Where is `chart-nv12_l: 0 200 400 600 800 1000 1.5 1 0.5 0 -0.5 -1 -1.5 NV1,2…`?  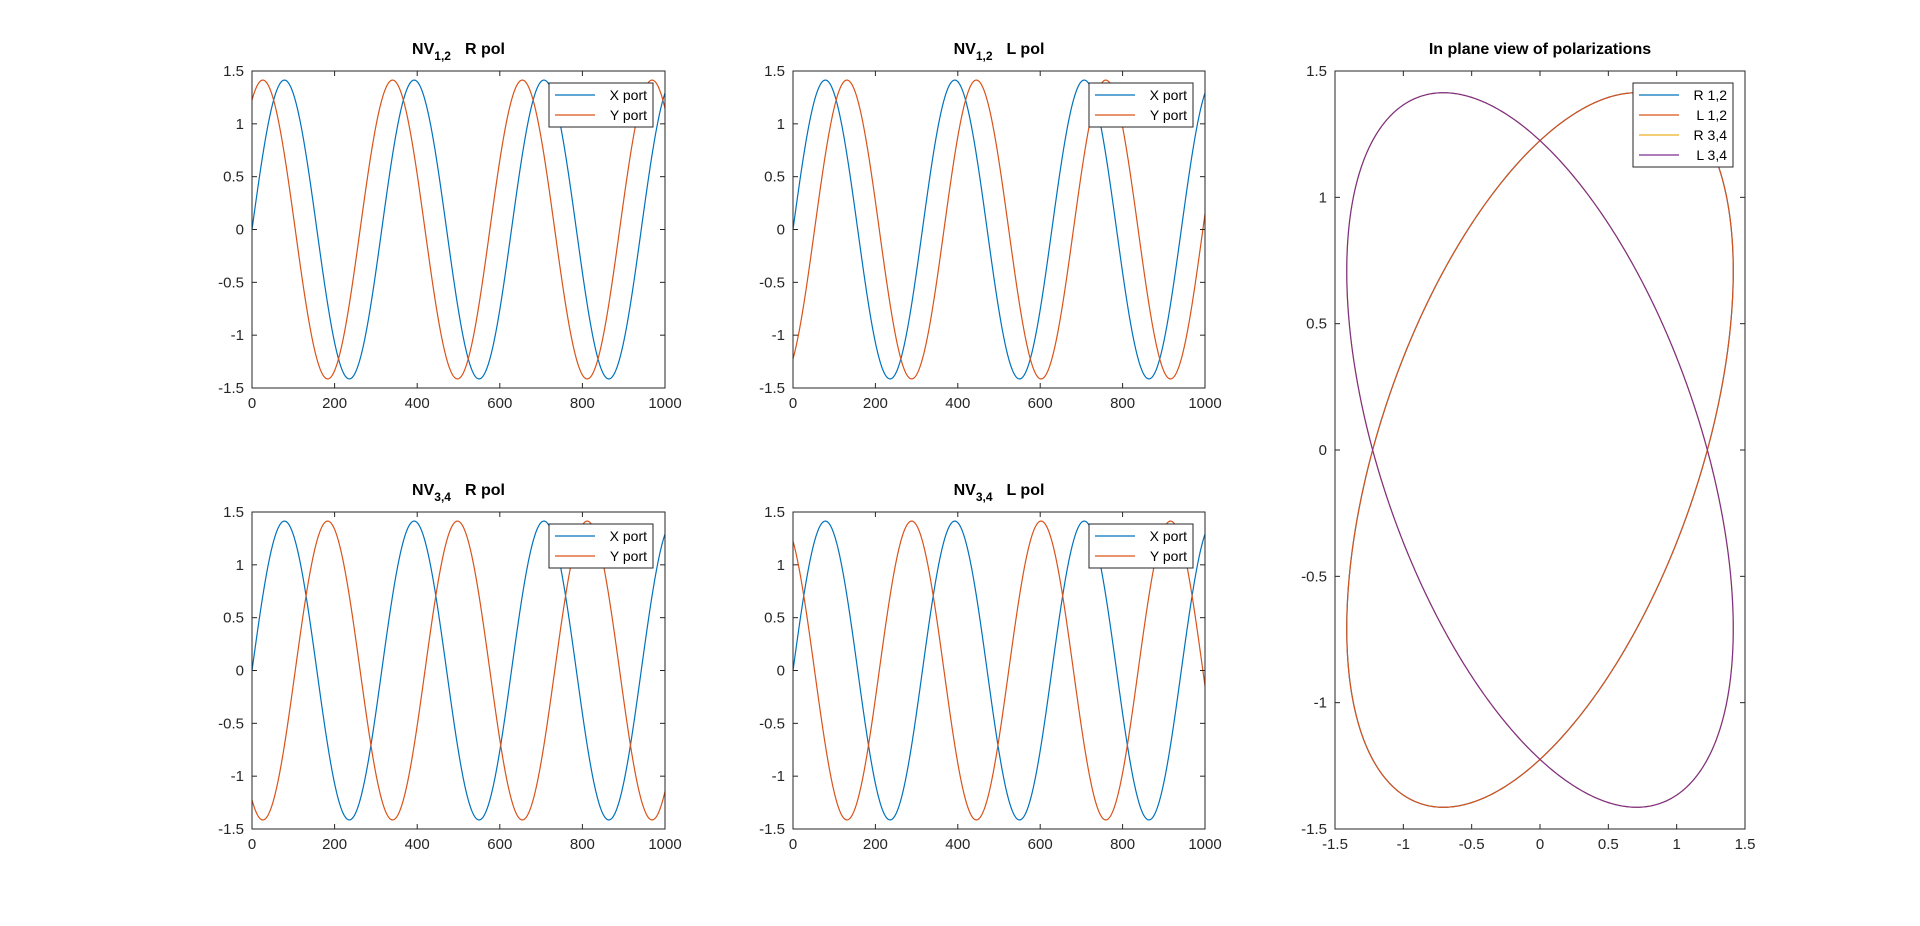
chart-nv12_l: 0 200 400 600 800 1000 1.5 1 0.5 0 -0.5 -1 -1.5 NV1,2… is located at coordinates (990, 226).